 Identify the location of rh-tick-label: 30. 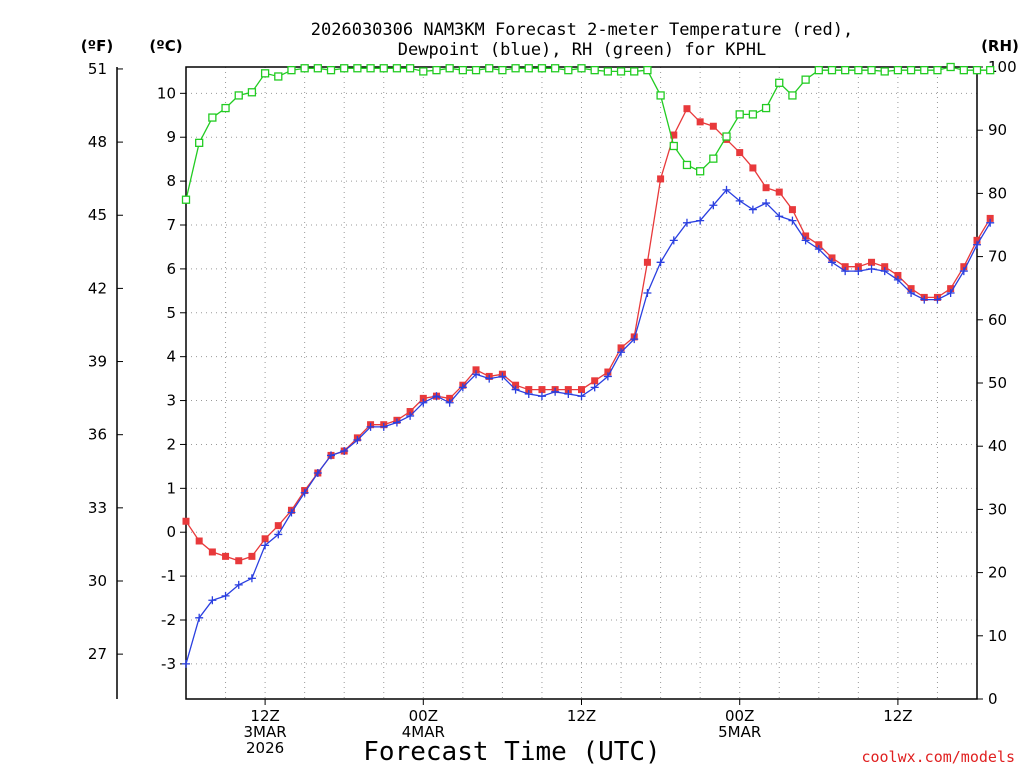
(997, 509).